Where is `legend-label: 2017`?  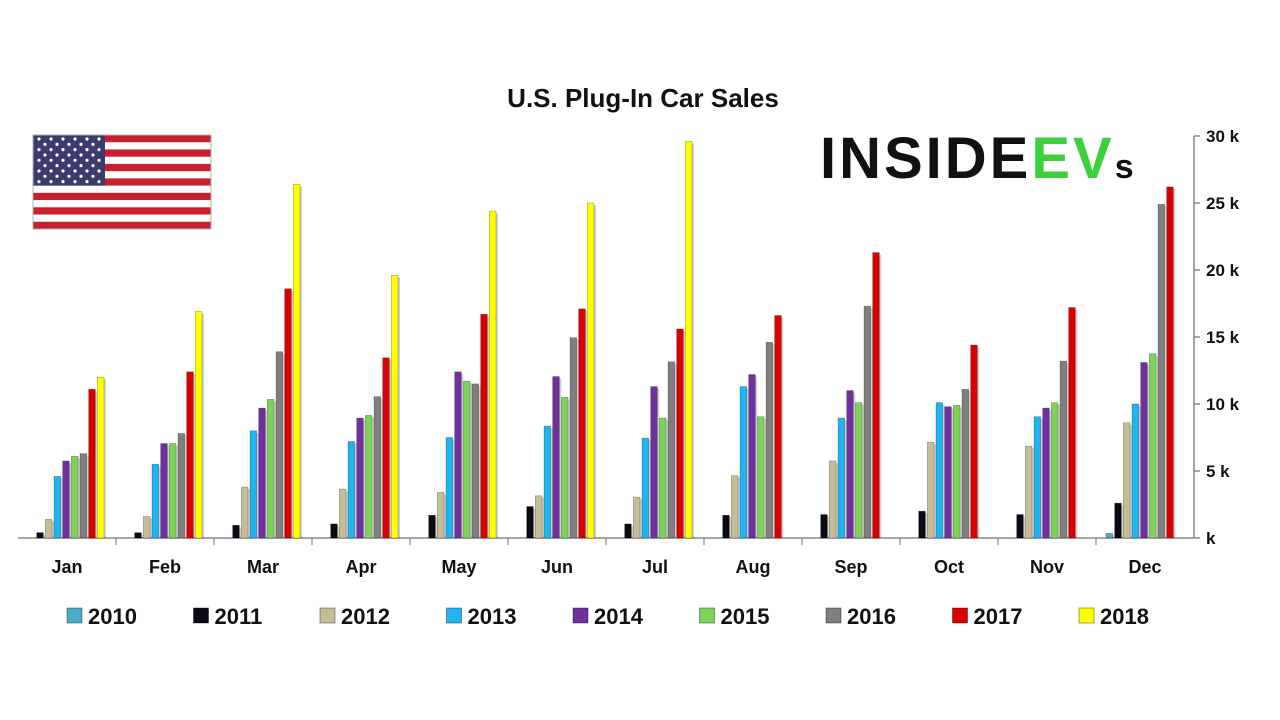 legend-label: 2017 is located at coordinates (998, 616).